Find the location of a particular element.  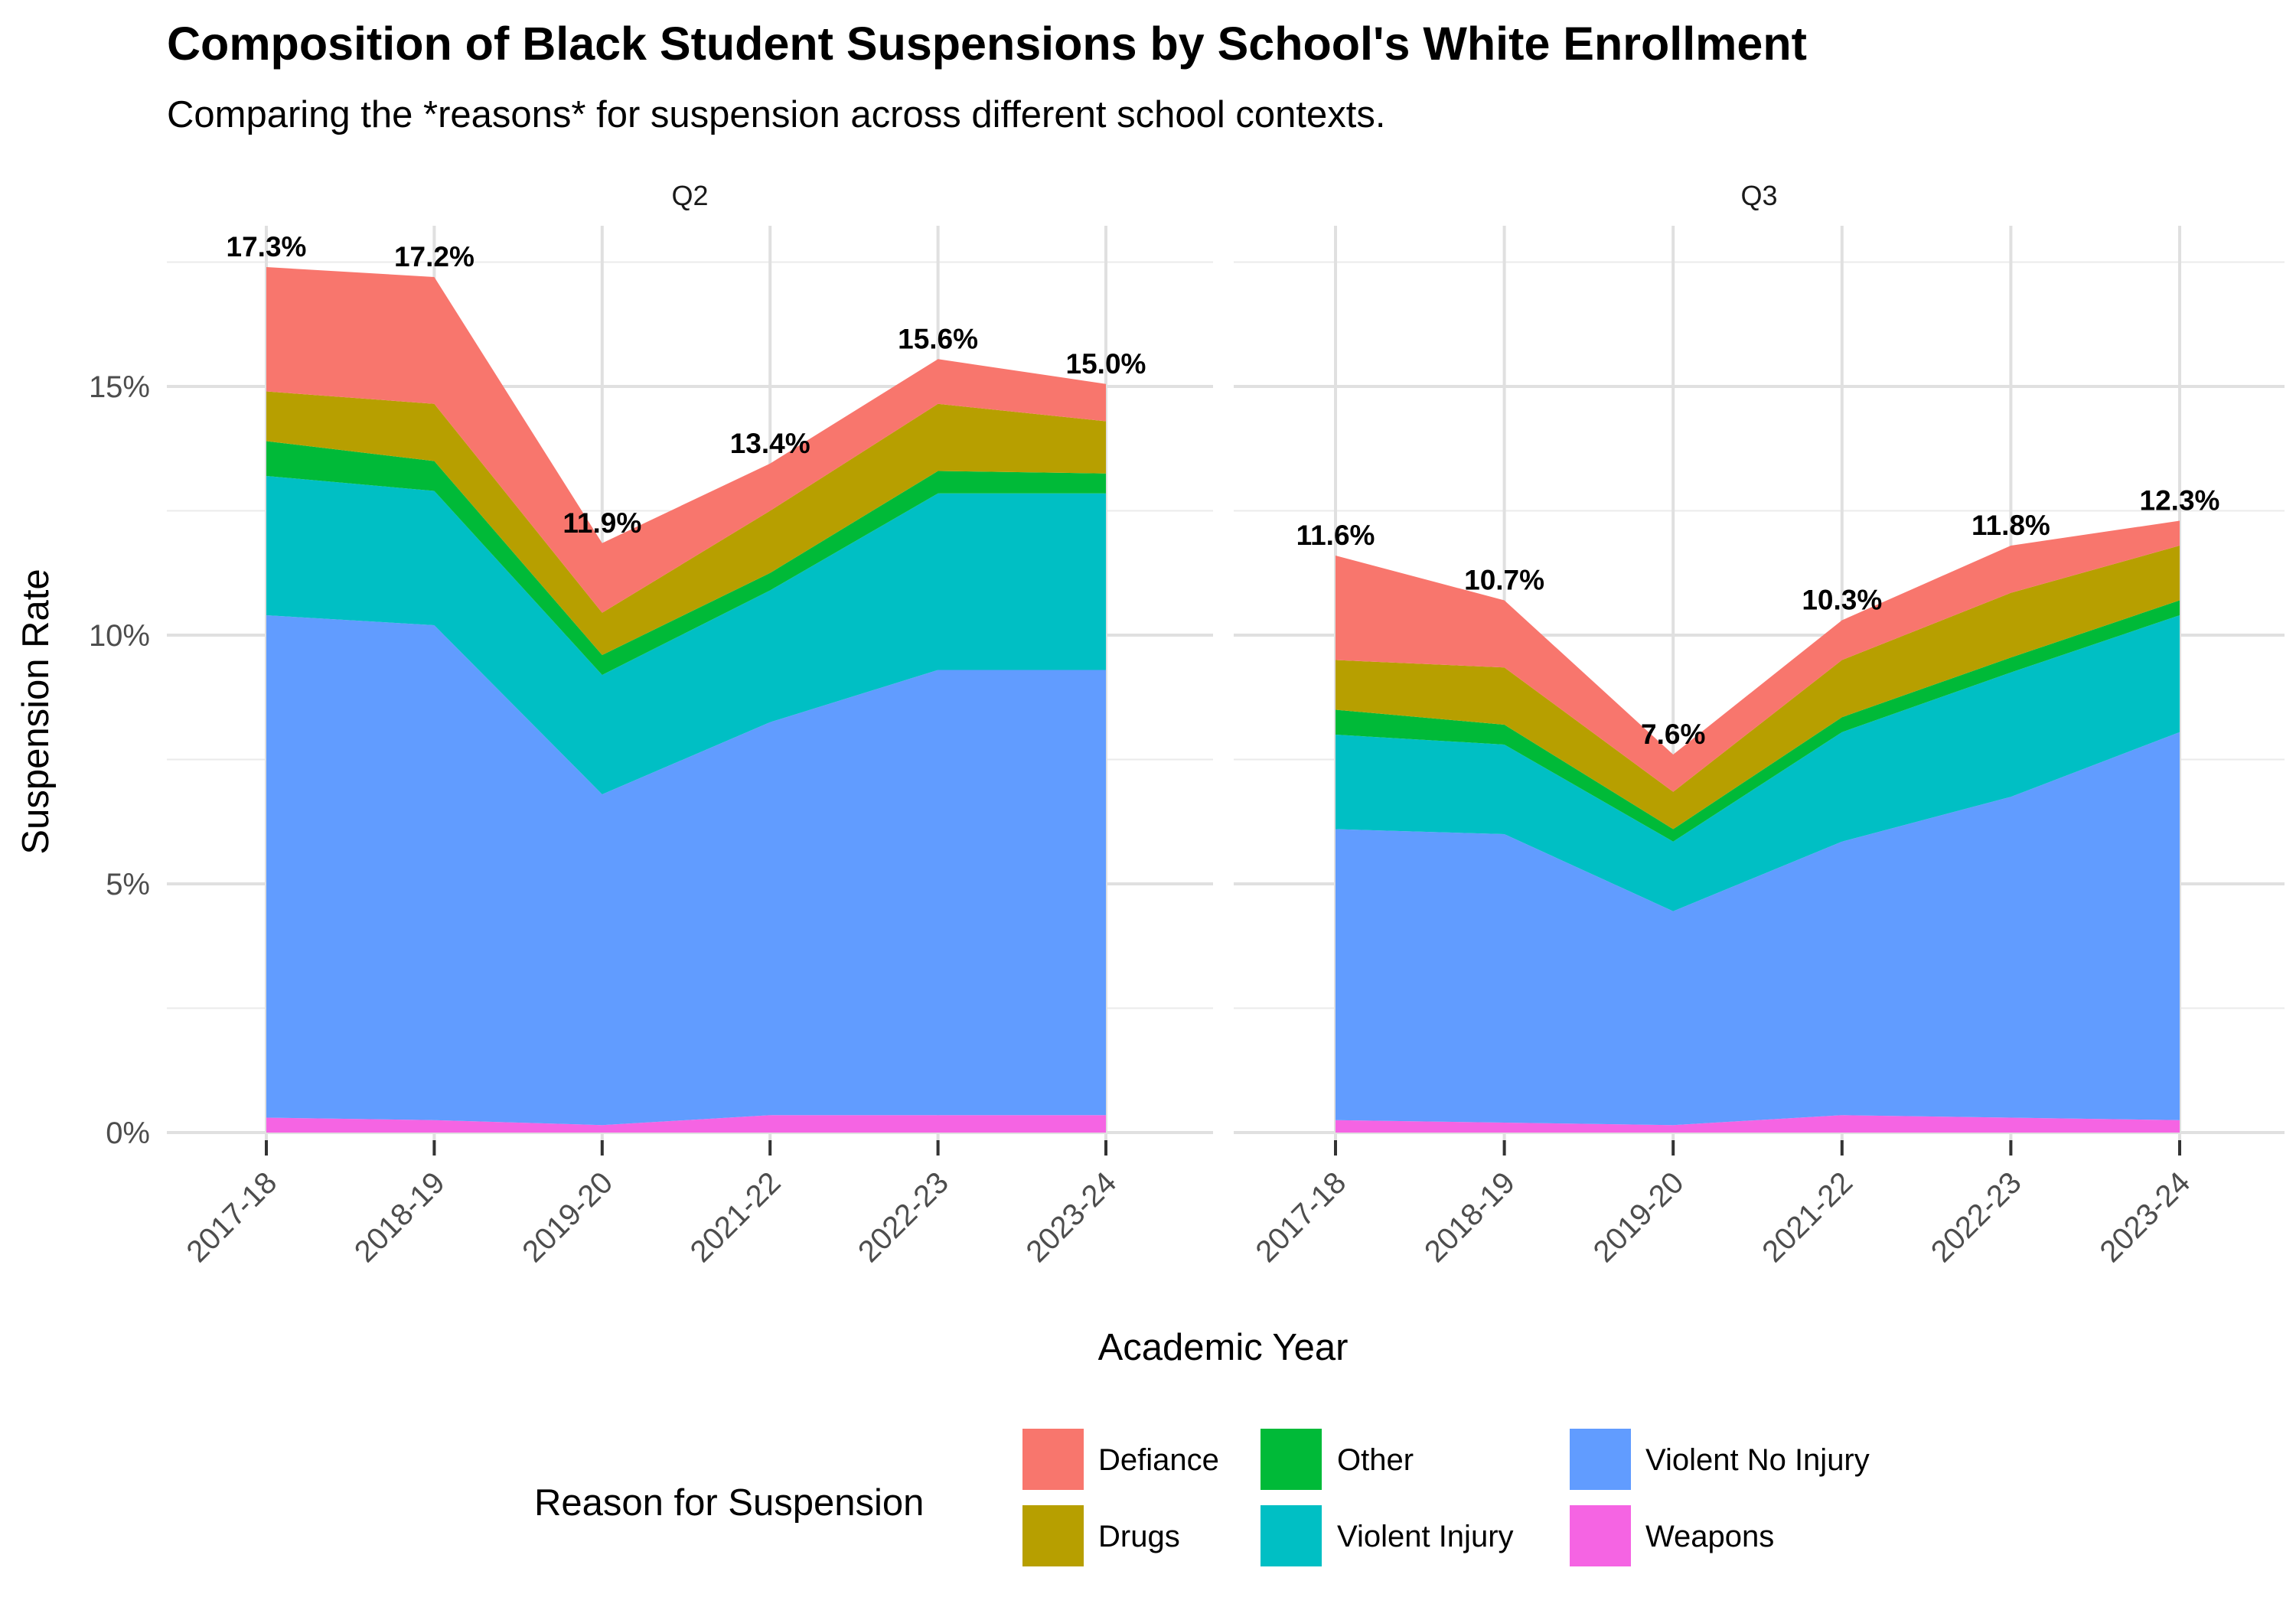

total-label: 17.2% is located at coordinates (434, 256).